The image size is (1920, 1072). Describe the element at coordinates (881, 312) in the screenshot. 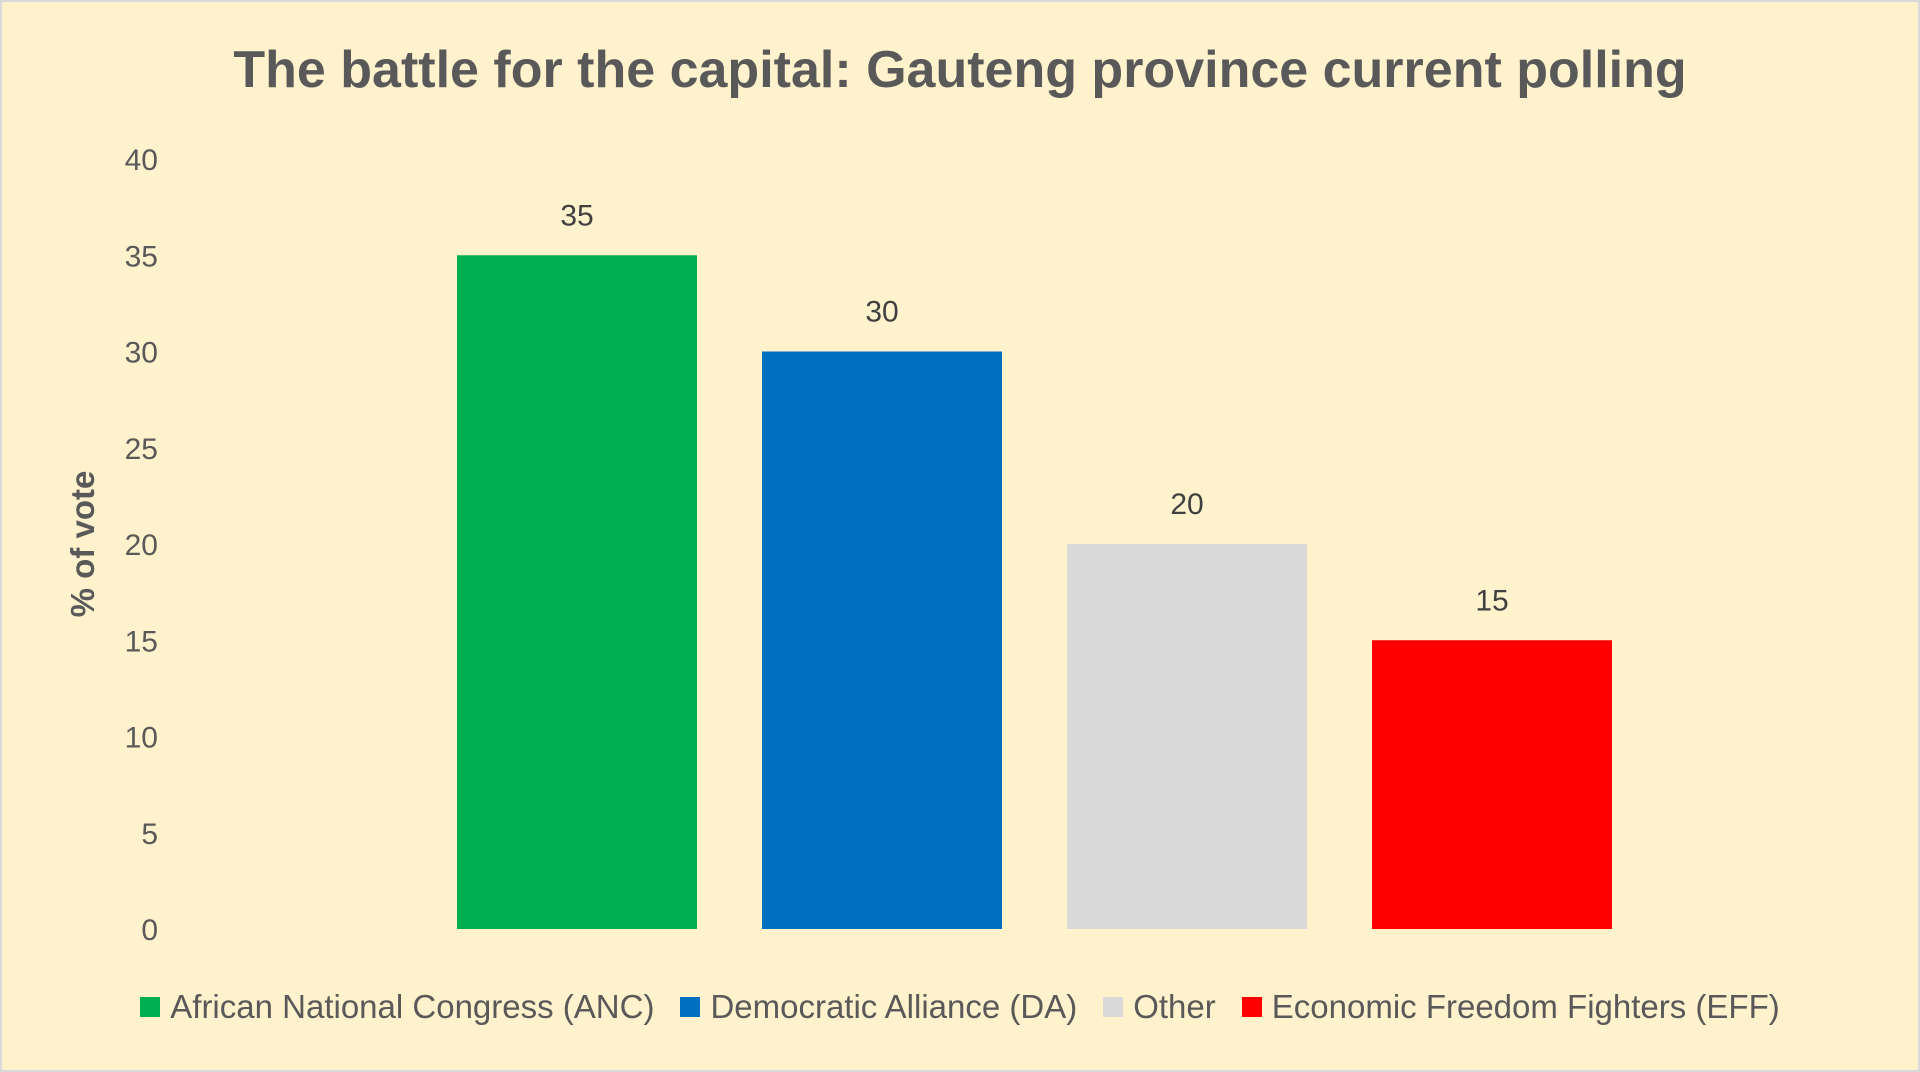

I see `bar-data-label: 30` at that location.